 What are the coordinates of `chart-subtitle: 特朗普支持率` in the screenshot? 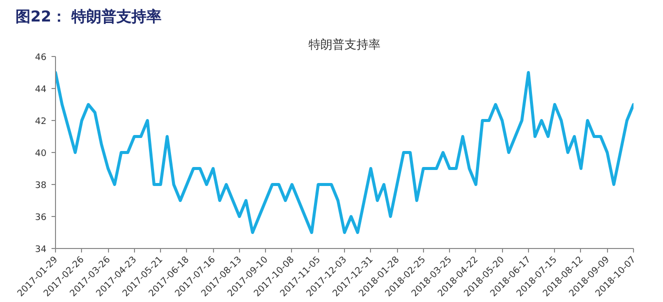 It's located at (344, 45).